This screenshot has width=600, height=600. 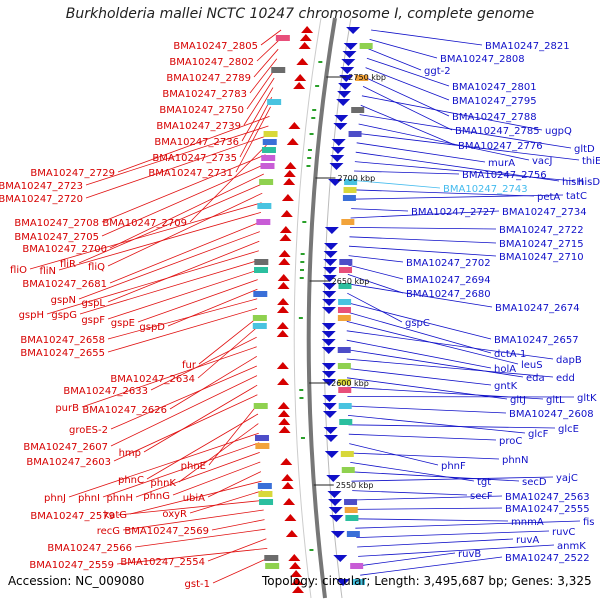 What do you see at coordinates (504, 175) in the screenshot?
I see `gene-label-right: BMA10247_2756` at bounding box center [504, 175].